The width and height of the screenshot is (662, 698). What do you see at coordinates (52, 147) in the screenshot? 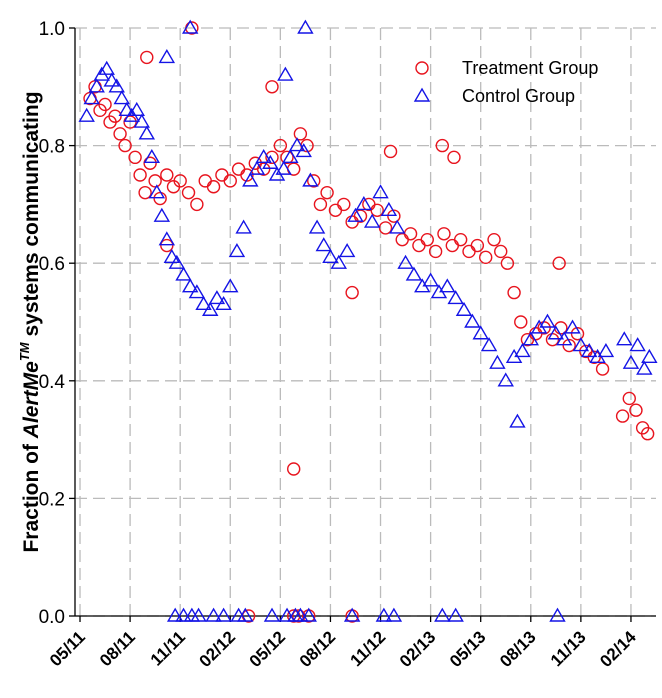
I see `y-tick-label: 0.8` at bounding box center [52, 147].